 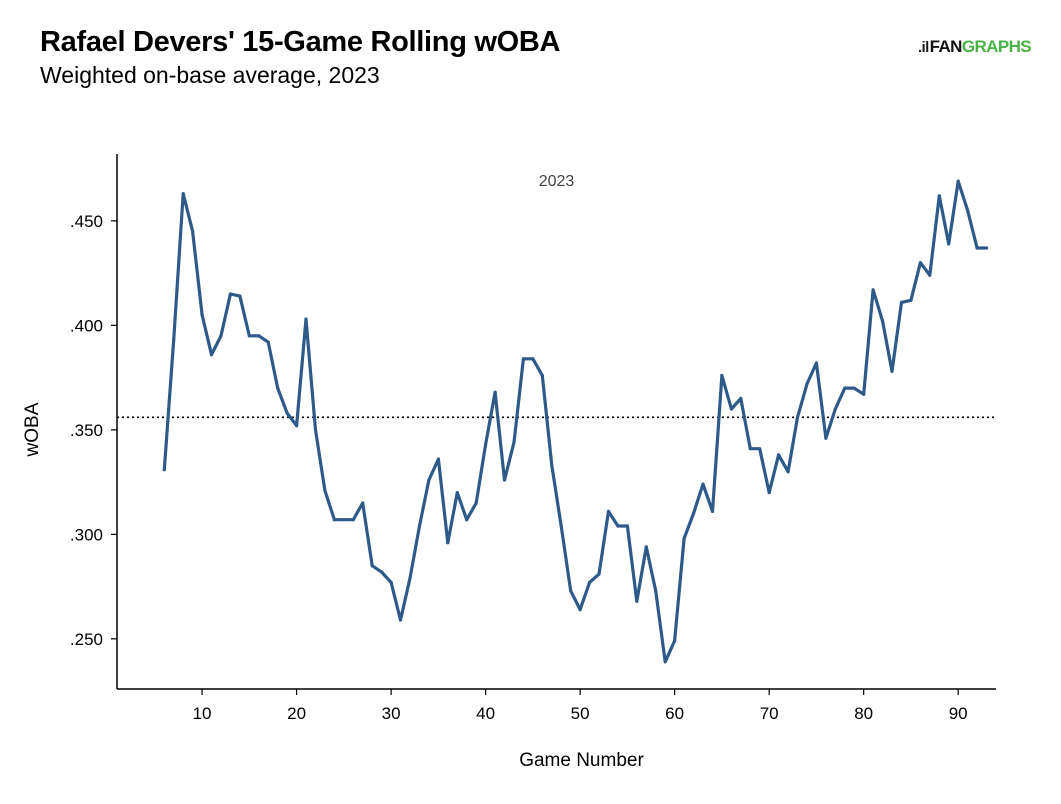 What do you see at coordinates (86, 534) in the screenshot?
I see `y-tick-label: .300` at bounding box center [86, 534].